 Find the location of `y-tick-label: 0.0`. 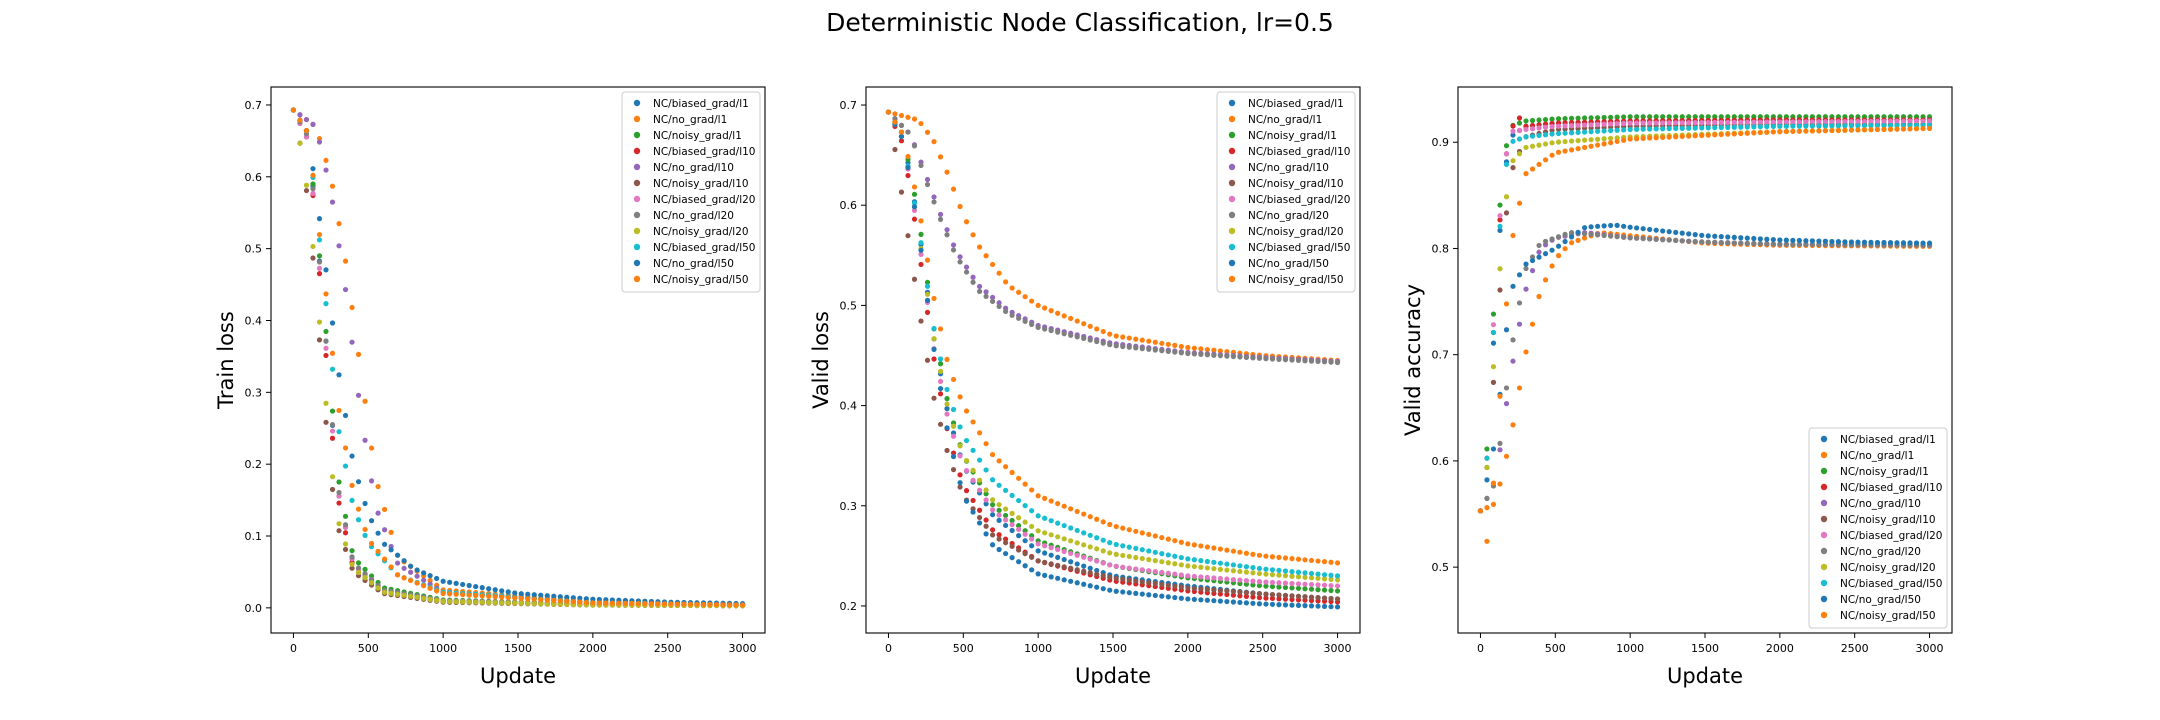

y-tick-label: 0.0 is located at coordinates (254, 608).